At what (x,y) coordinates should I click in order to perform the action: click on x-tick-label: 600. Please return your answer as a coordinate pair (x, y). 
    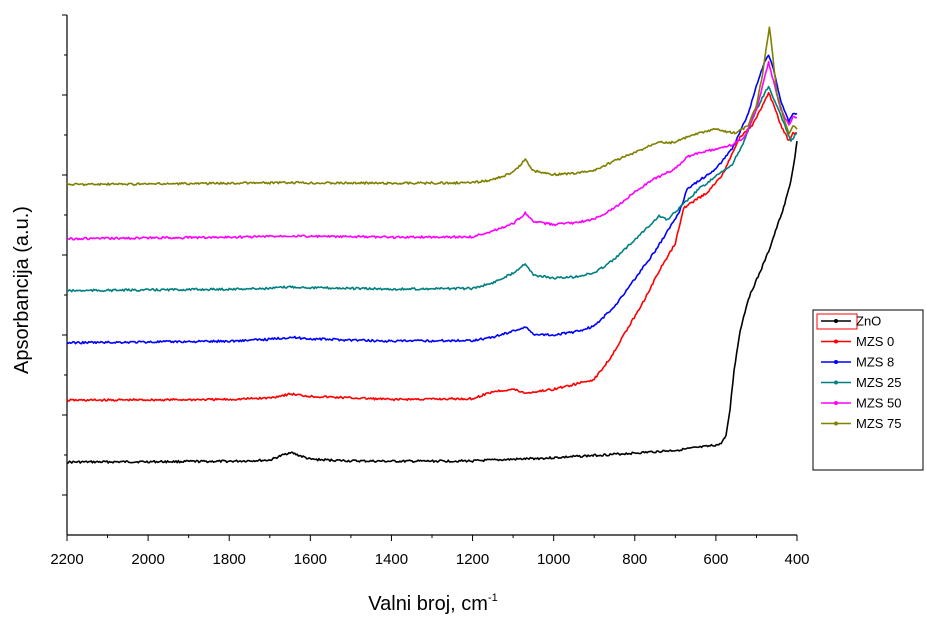
    Looking at the image, I should click on (715, 559).